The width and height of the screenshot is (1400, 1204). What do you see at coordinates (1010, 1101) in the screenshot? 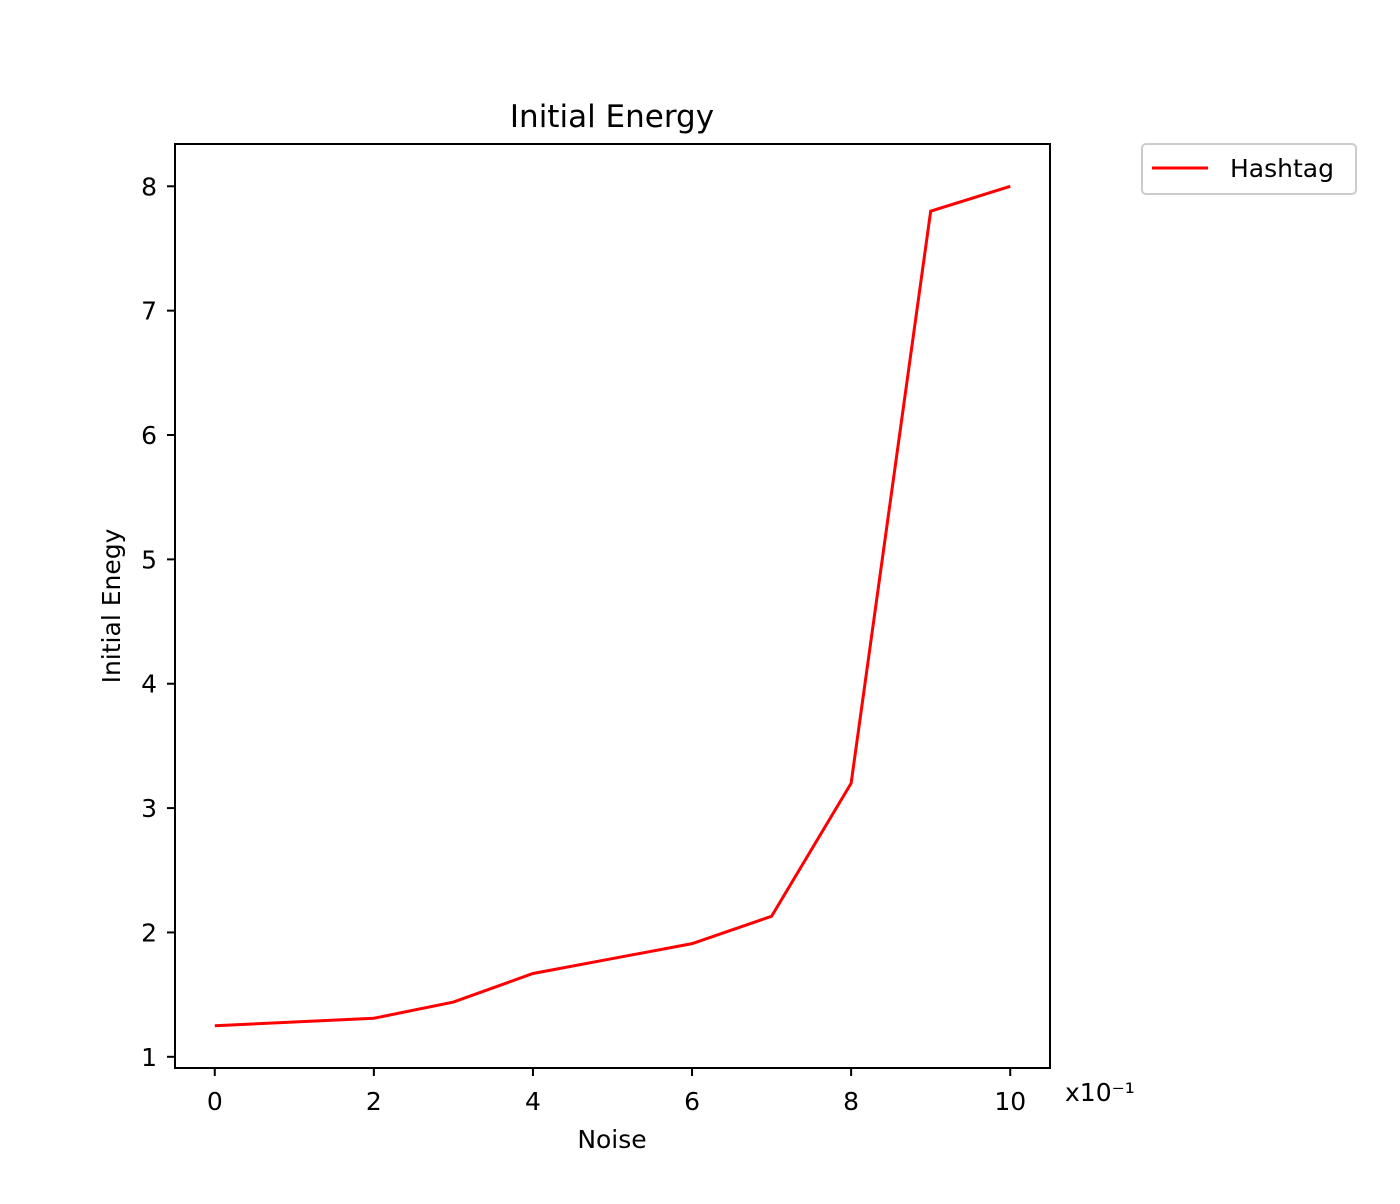
I see `x-tick-label: 10` at bounding box center [1010, 1101].